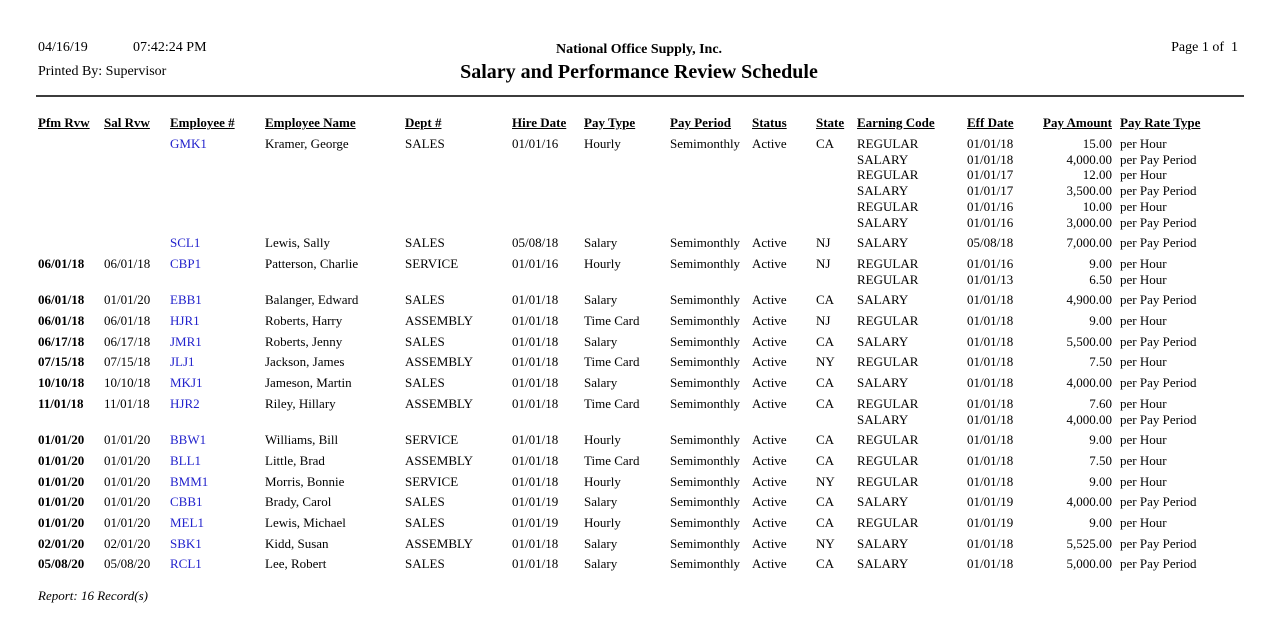 The width and height of the screenshot is (1278, 639). Describe the element at coordinates (186, 460) in the screenshot. I see `employee-number-link: BLL1` at that location.